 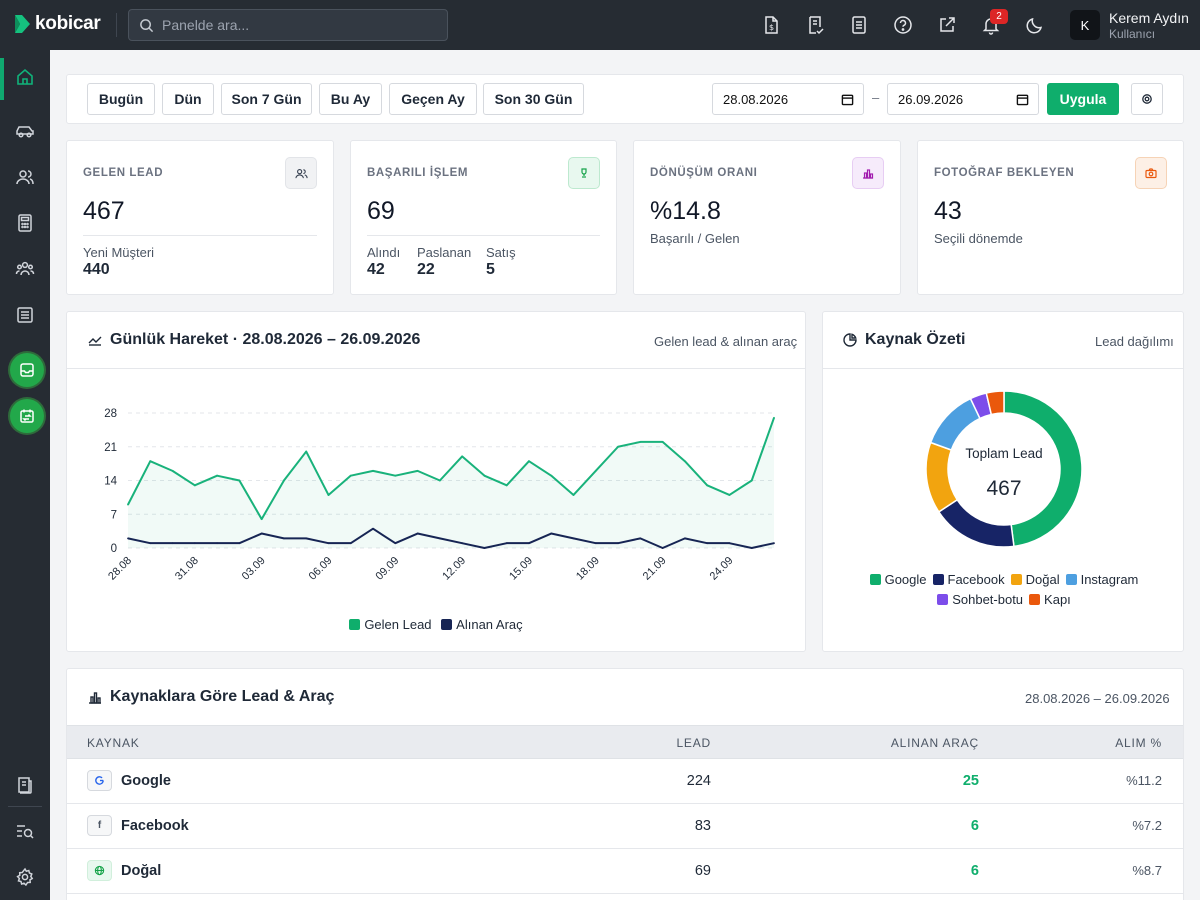 What do you see at coordinates (99, 825) in the screenshot?
I see `facebook-icon: f` at bounding box center [99, 825].